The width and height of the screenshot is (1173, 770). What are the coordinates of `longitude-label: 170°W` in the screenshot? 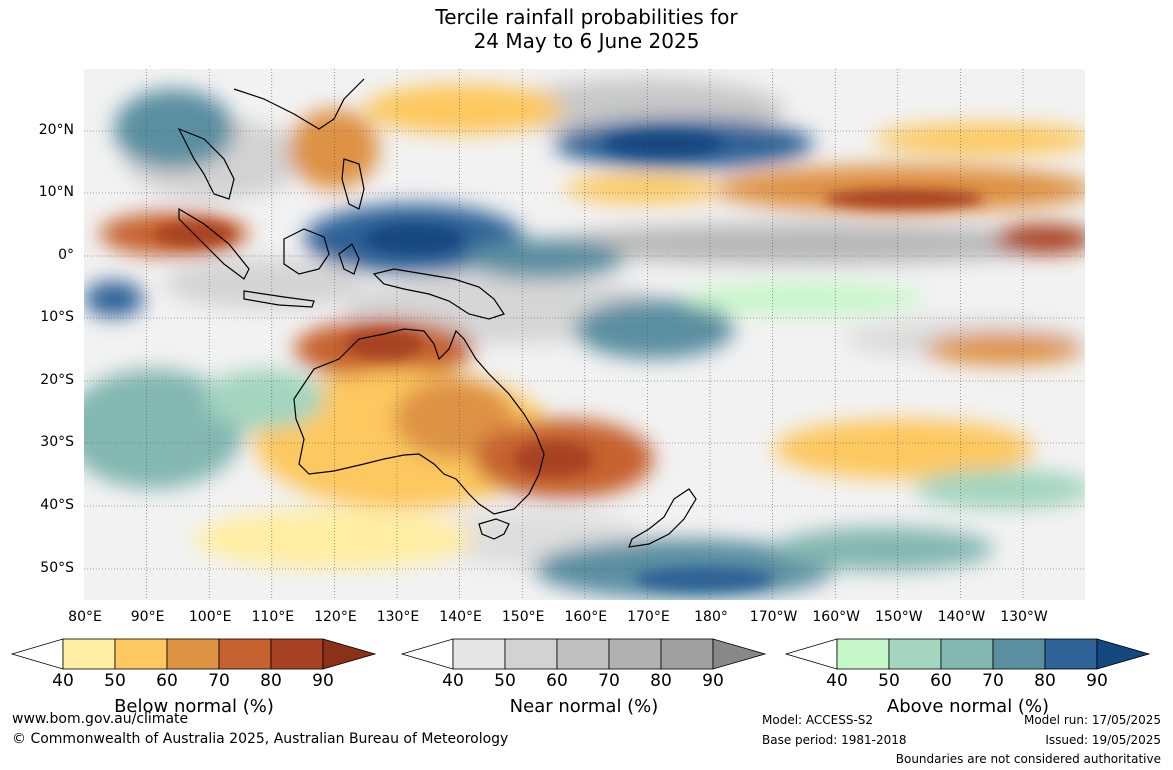 It's located at (773, 617).